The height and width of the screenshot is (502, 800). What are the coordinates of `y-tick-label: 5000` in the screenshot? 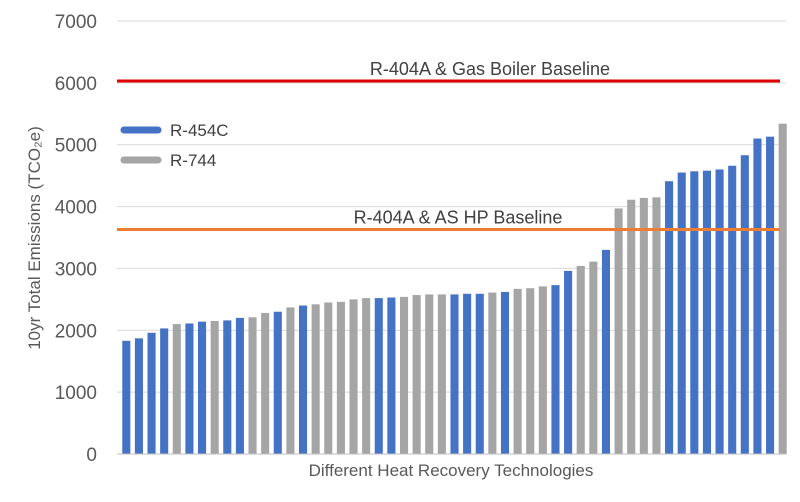 It's located at (76, 146).